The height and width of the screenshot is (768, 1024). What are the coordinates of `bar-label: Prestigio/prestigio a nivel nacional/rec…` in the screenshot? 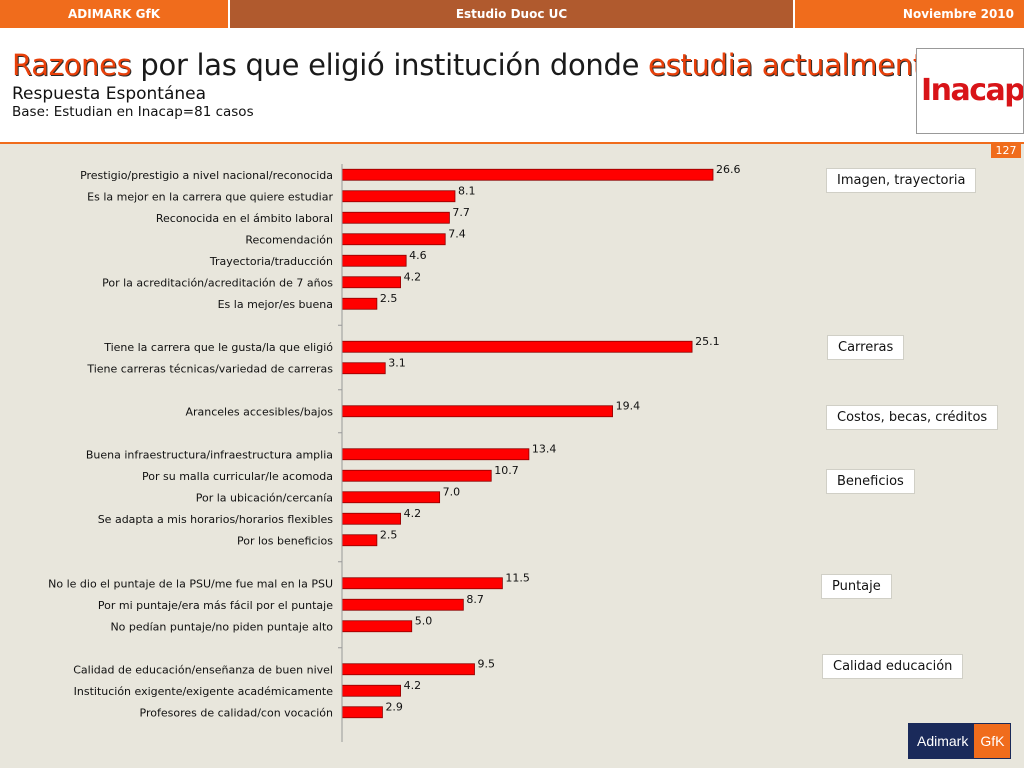 It's located at (206, 175).